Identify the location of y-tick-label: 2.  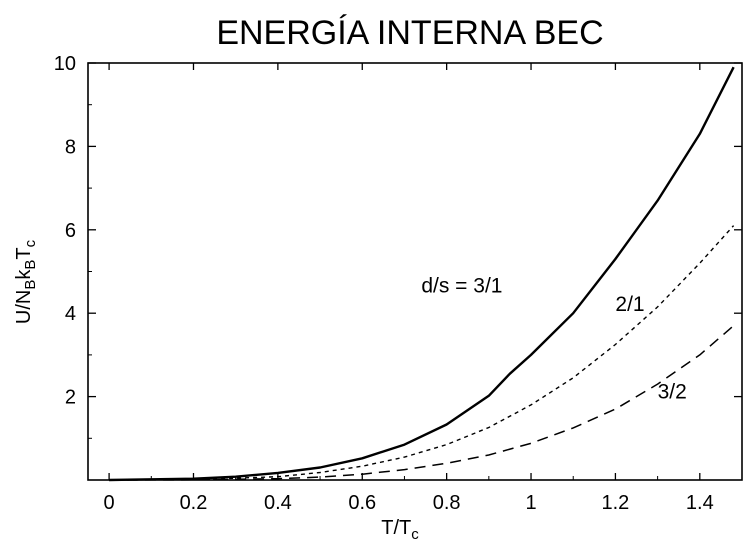
(70, 398).